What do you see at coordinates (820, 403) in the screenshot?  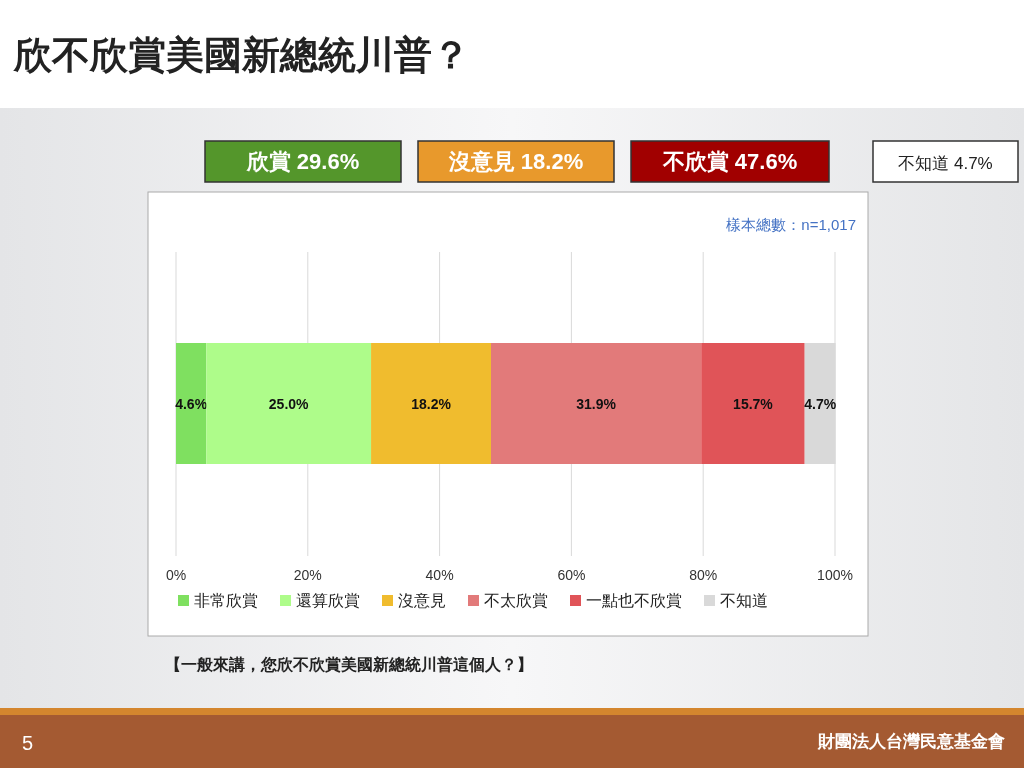 I see `data-label: 4.7%` at bounding box center [820, 403].